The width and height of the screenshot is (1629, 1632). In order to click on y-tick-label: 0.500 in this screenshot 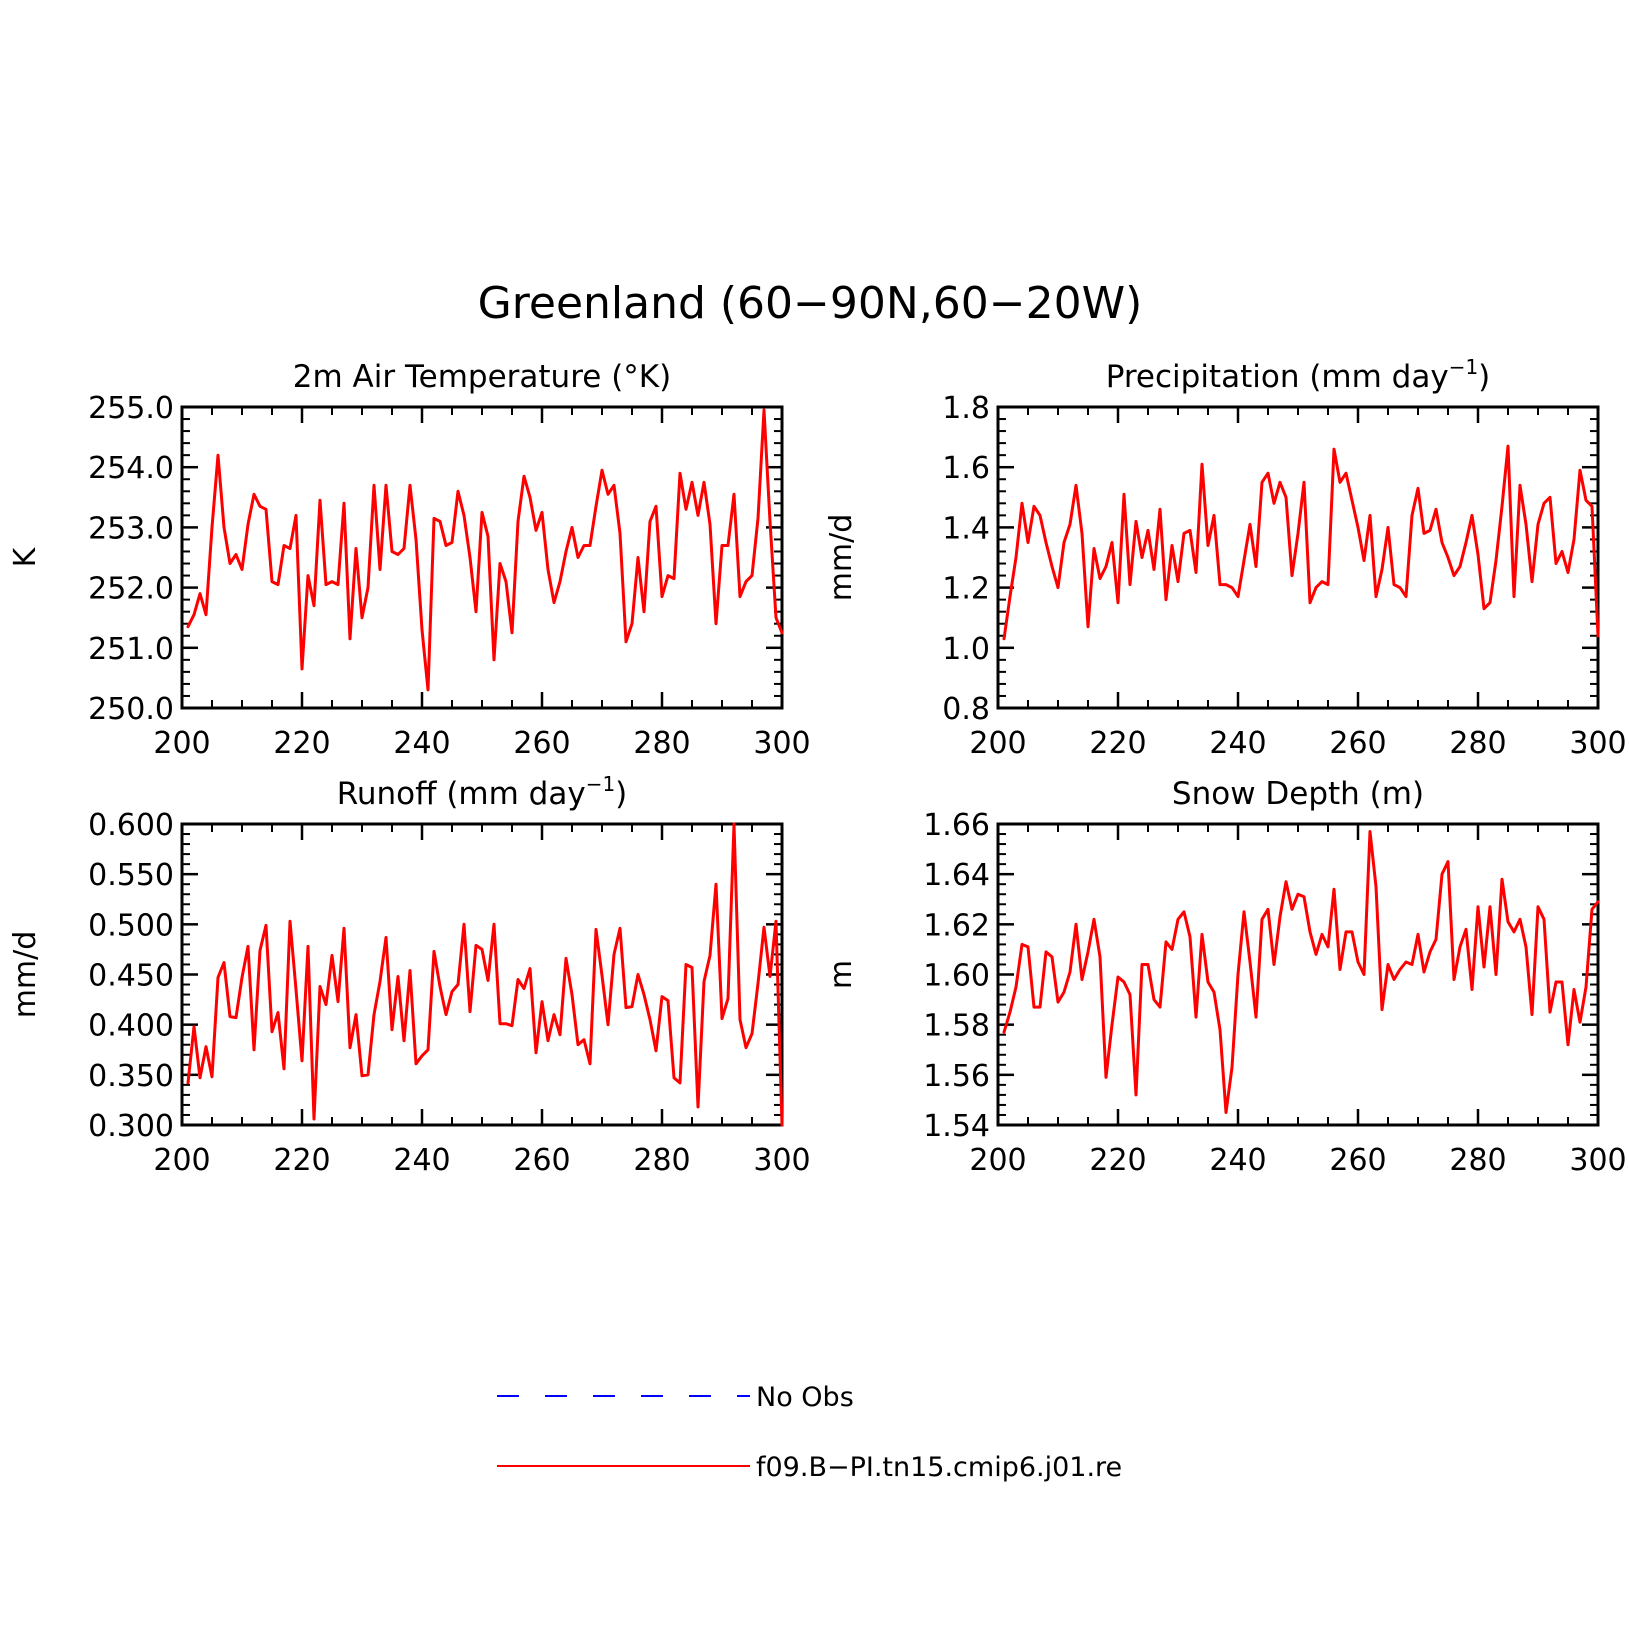, I will do `click(131, 925)`.